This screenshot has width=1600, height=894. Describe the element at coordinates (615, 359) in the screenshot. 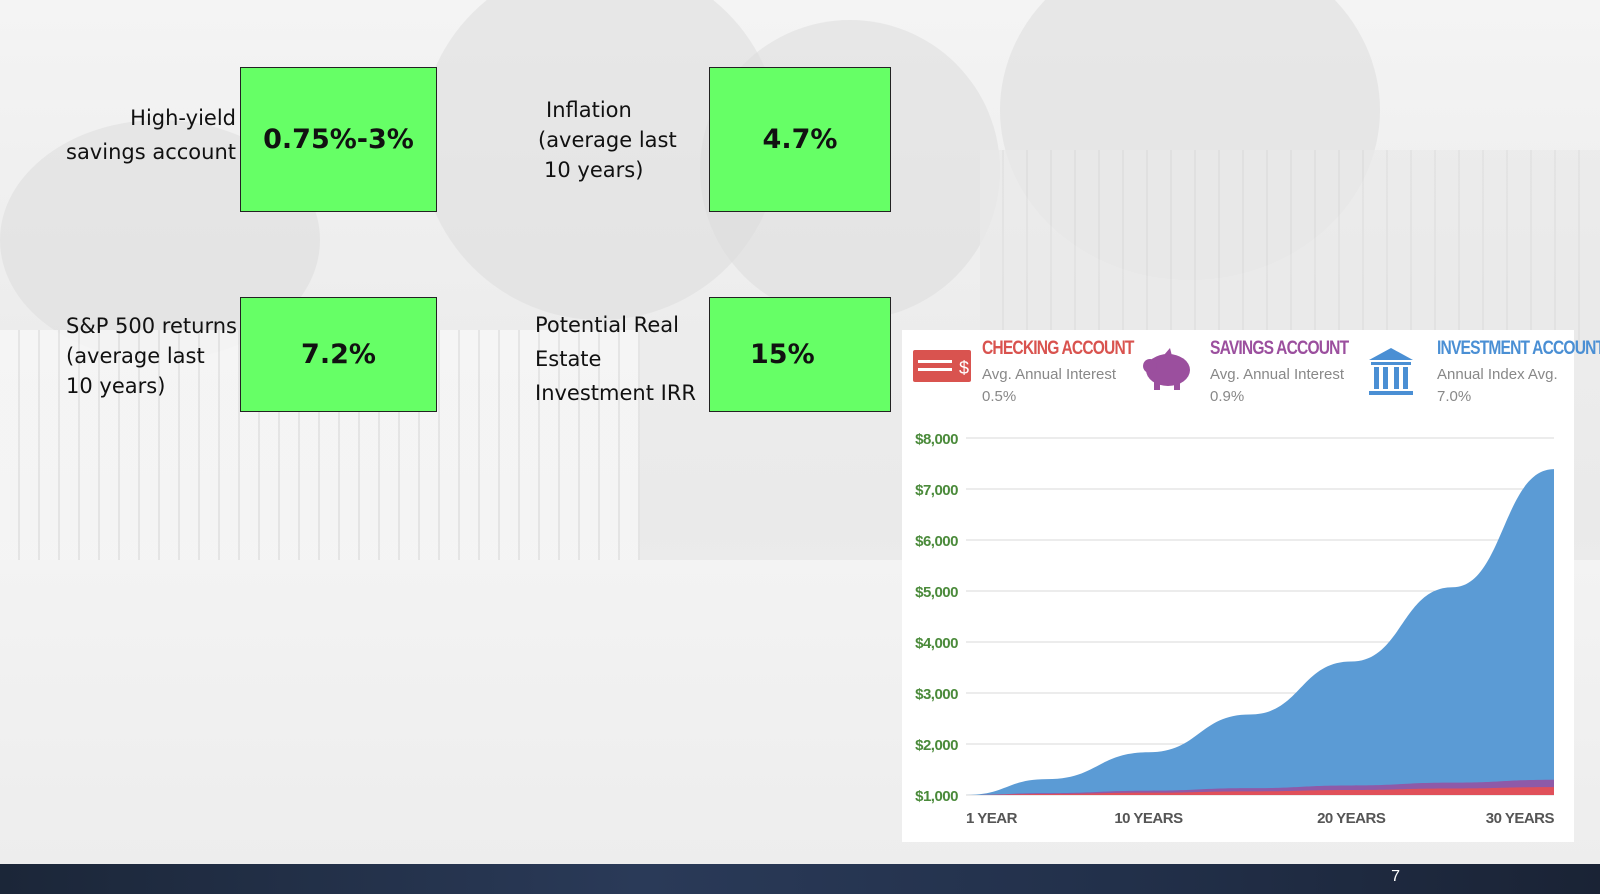

I see `metric-label-real-estate-irr: Potential Real Estate Investment IRR` at that location.